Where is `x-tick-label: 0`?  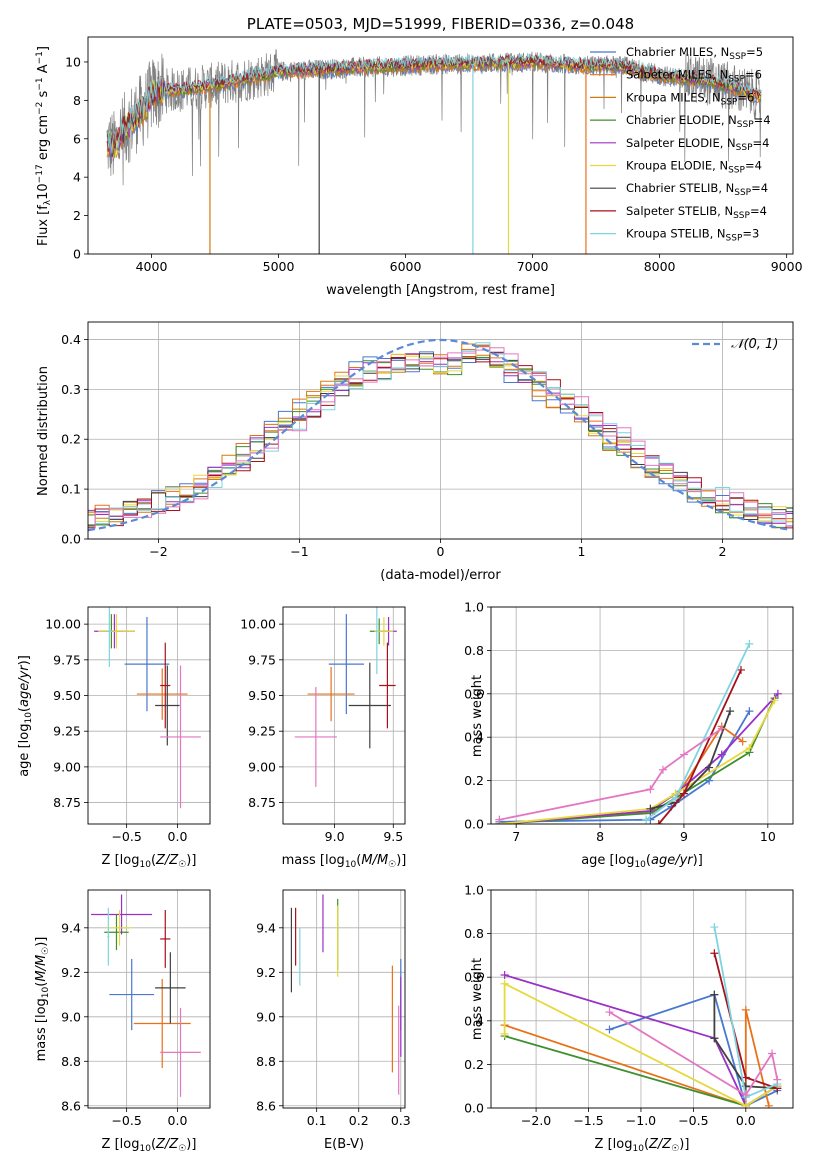 x-tick-label: 0 is located at coordinates (441, 551).